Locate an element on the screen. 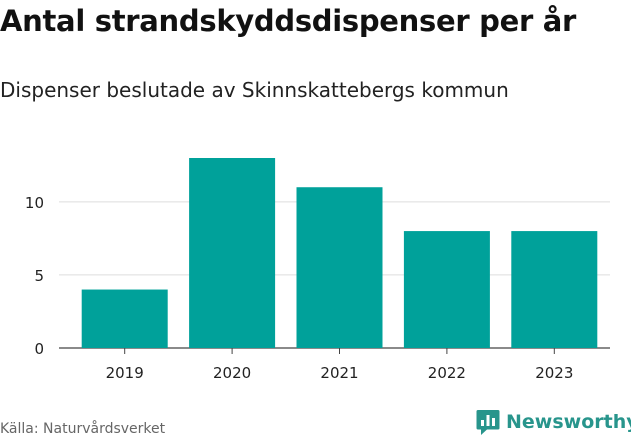  y-tick-labels: 0 5 10 is located at coordinates (34, 276).